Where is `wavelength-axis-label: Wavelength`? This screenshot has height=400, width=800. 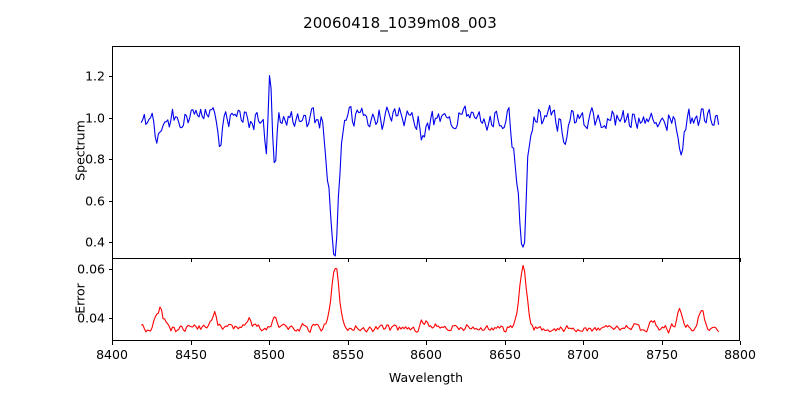 wavelength-axis-label: Wavelength is located at coordinates (426, 377).